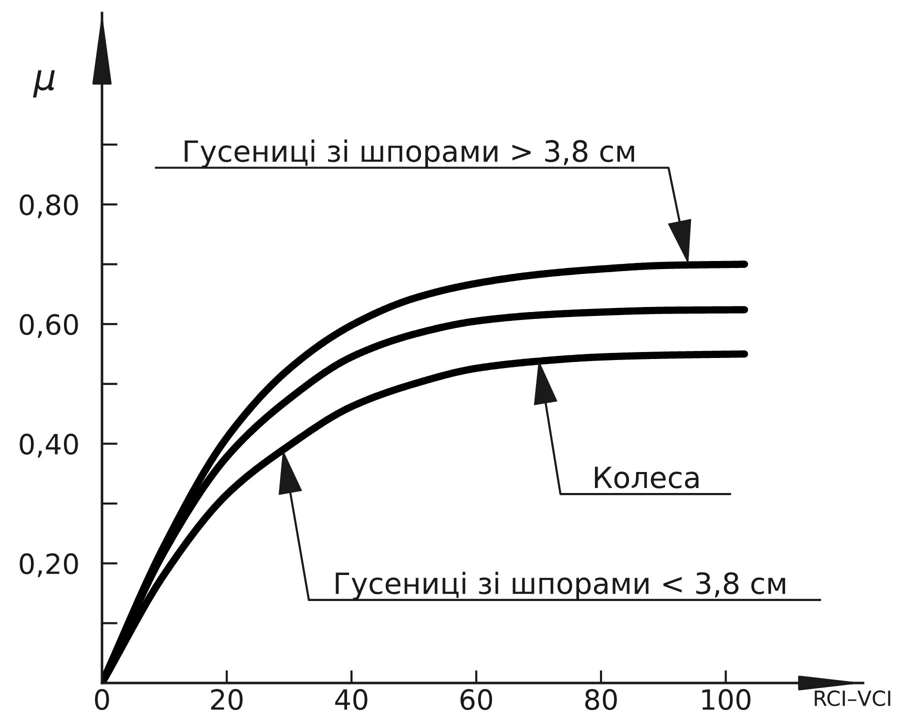  I want to click on y-tick-label: 0,20, so click(49, 565).